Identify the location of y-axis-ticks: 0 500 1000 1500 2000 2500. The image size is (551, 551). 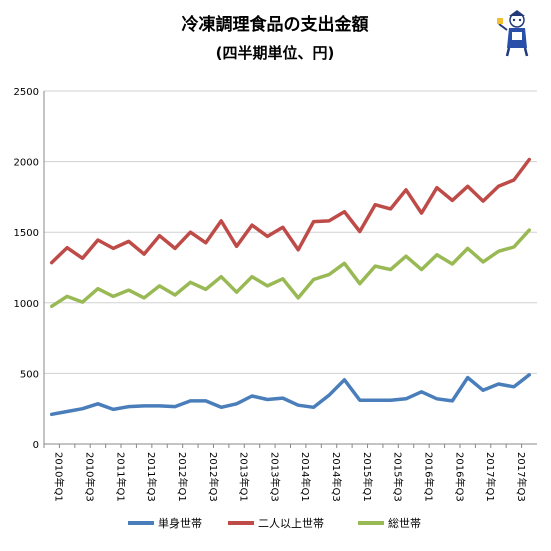
(26, 269).